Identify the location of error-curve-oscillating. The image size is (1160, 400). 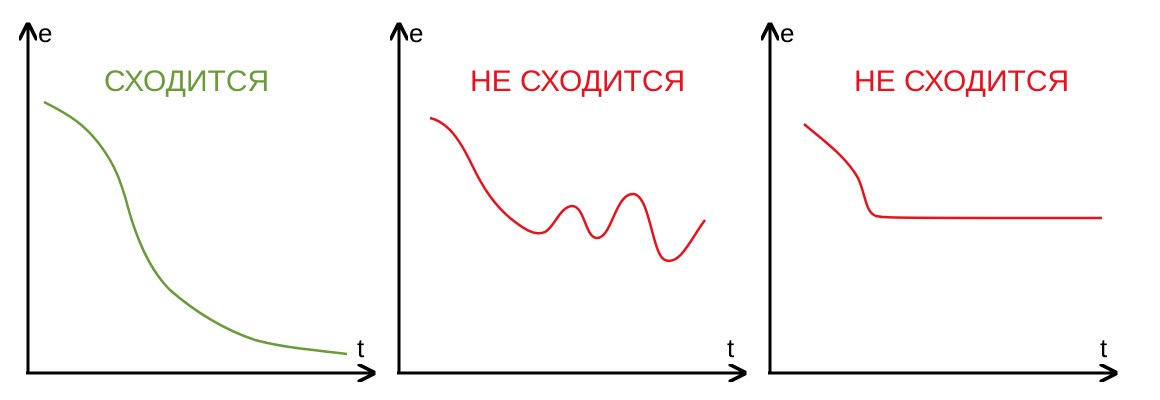
(568, 189).